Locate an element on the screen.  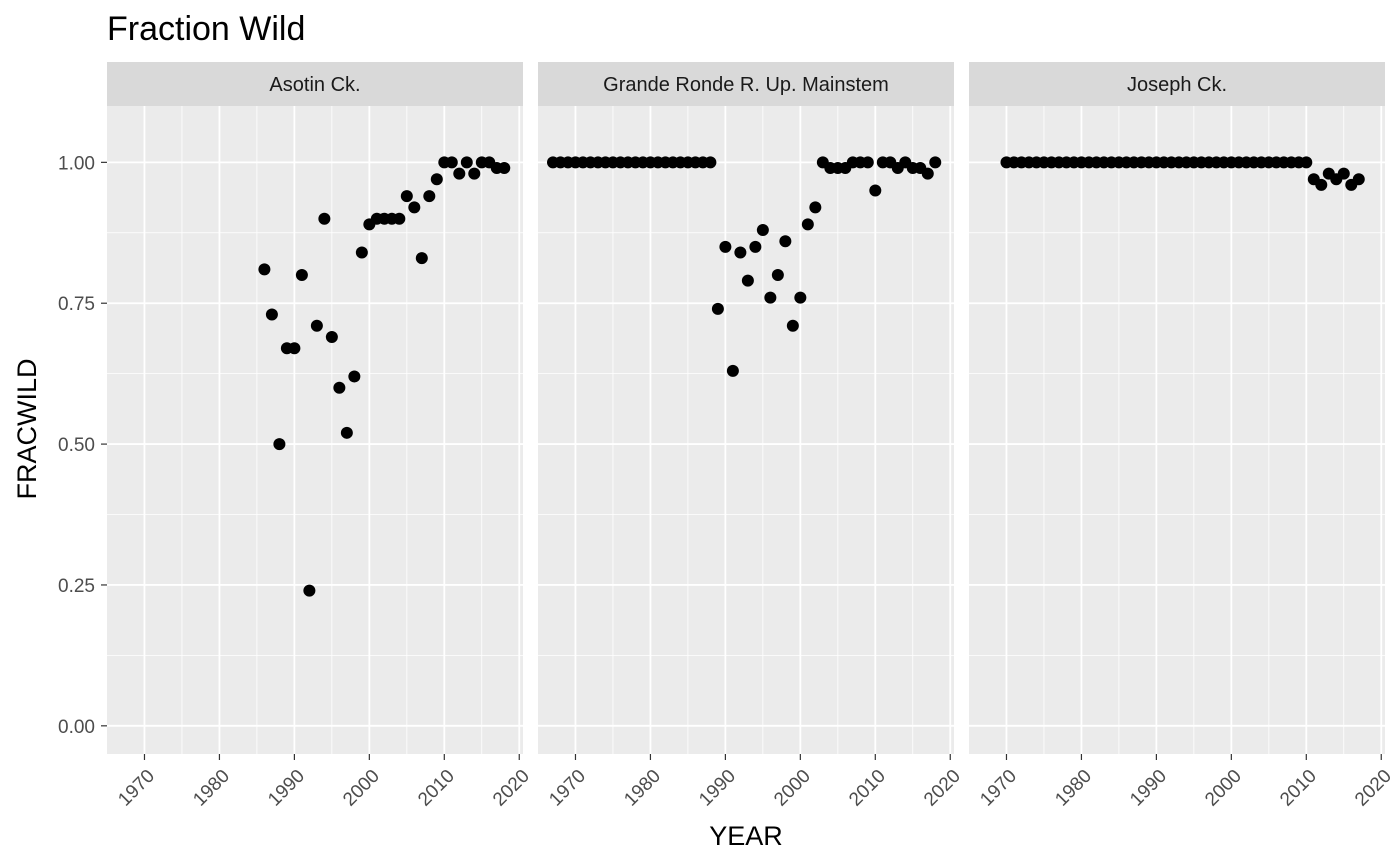
chart-title: Fraction Wild is located at coordinates (206, 29).